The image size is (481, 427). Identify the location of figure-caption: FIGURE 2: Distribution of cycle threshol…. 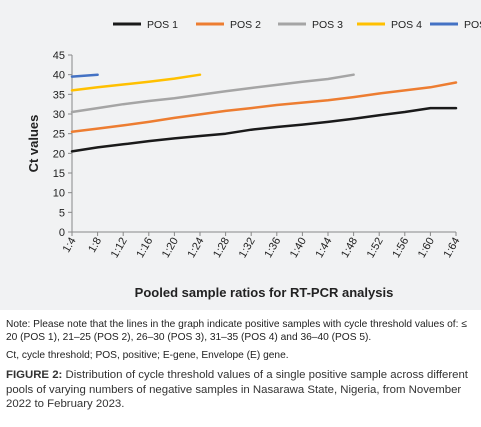
(241, 390).